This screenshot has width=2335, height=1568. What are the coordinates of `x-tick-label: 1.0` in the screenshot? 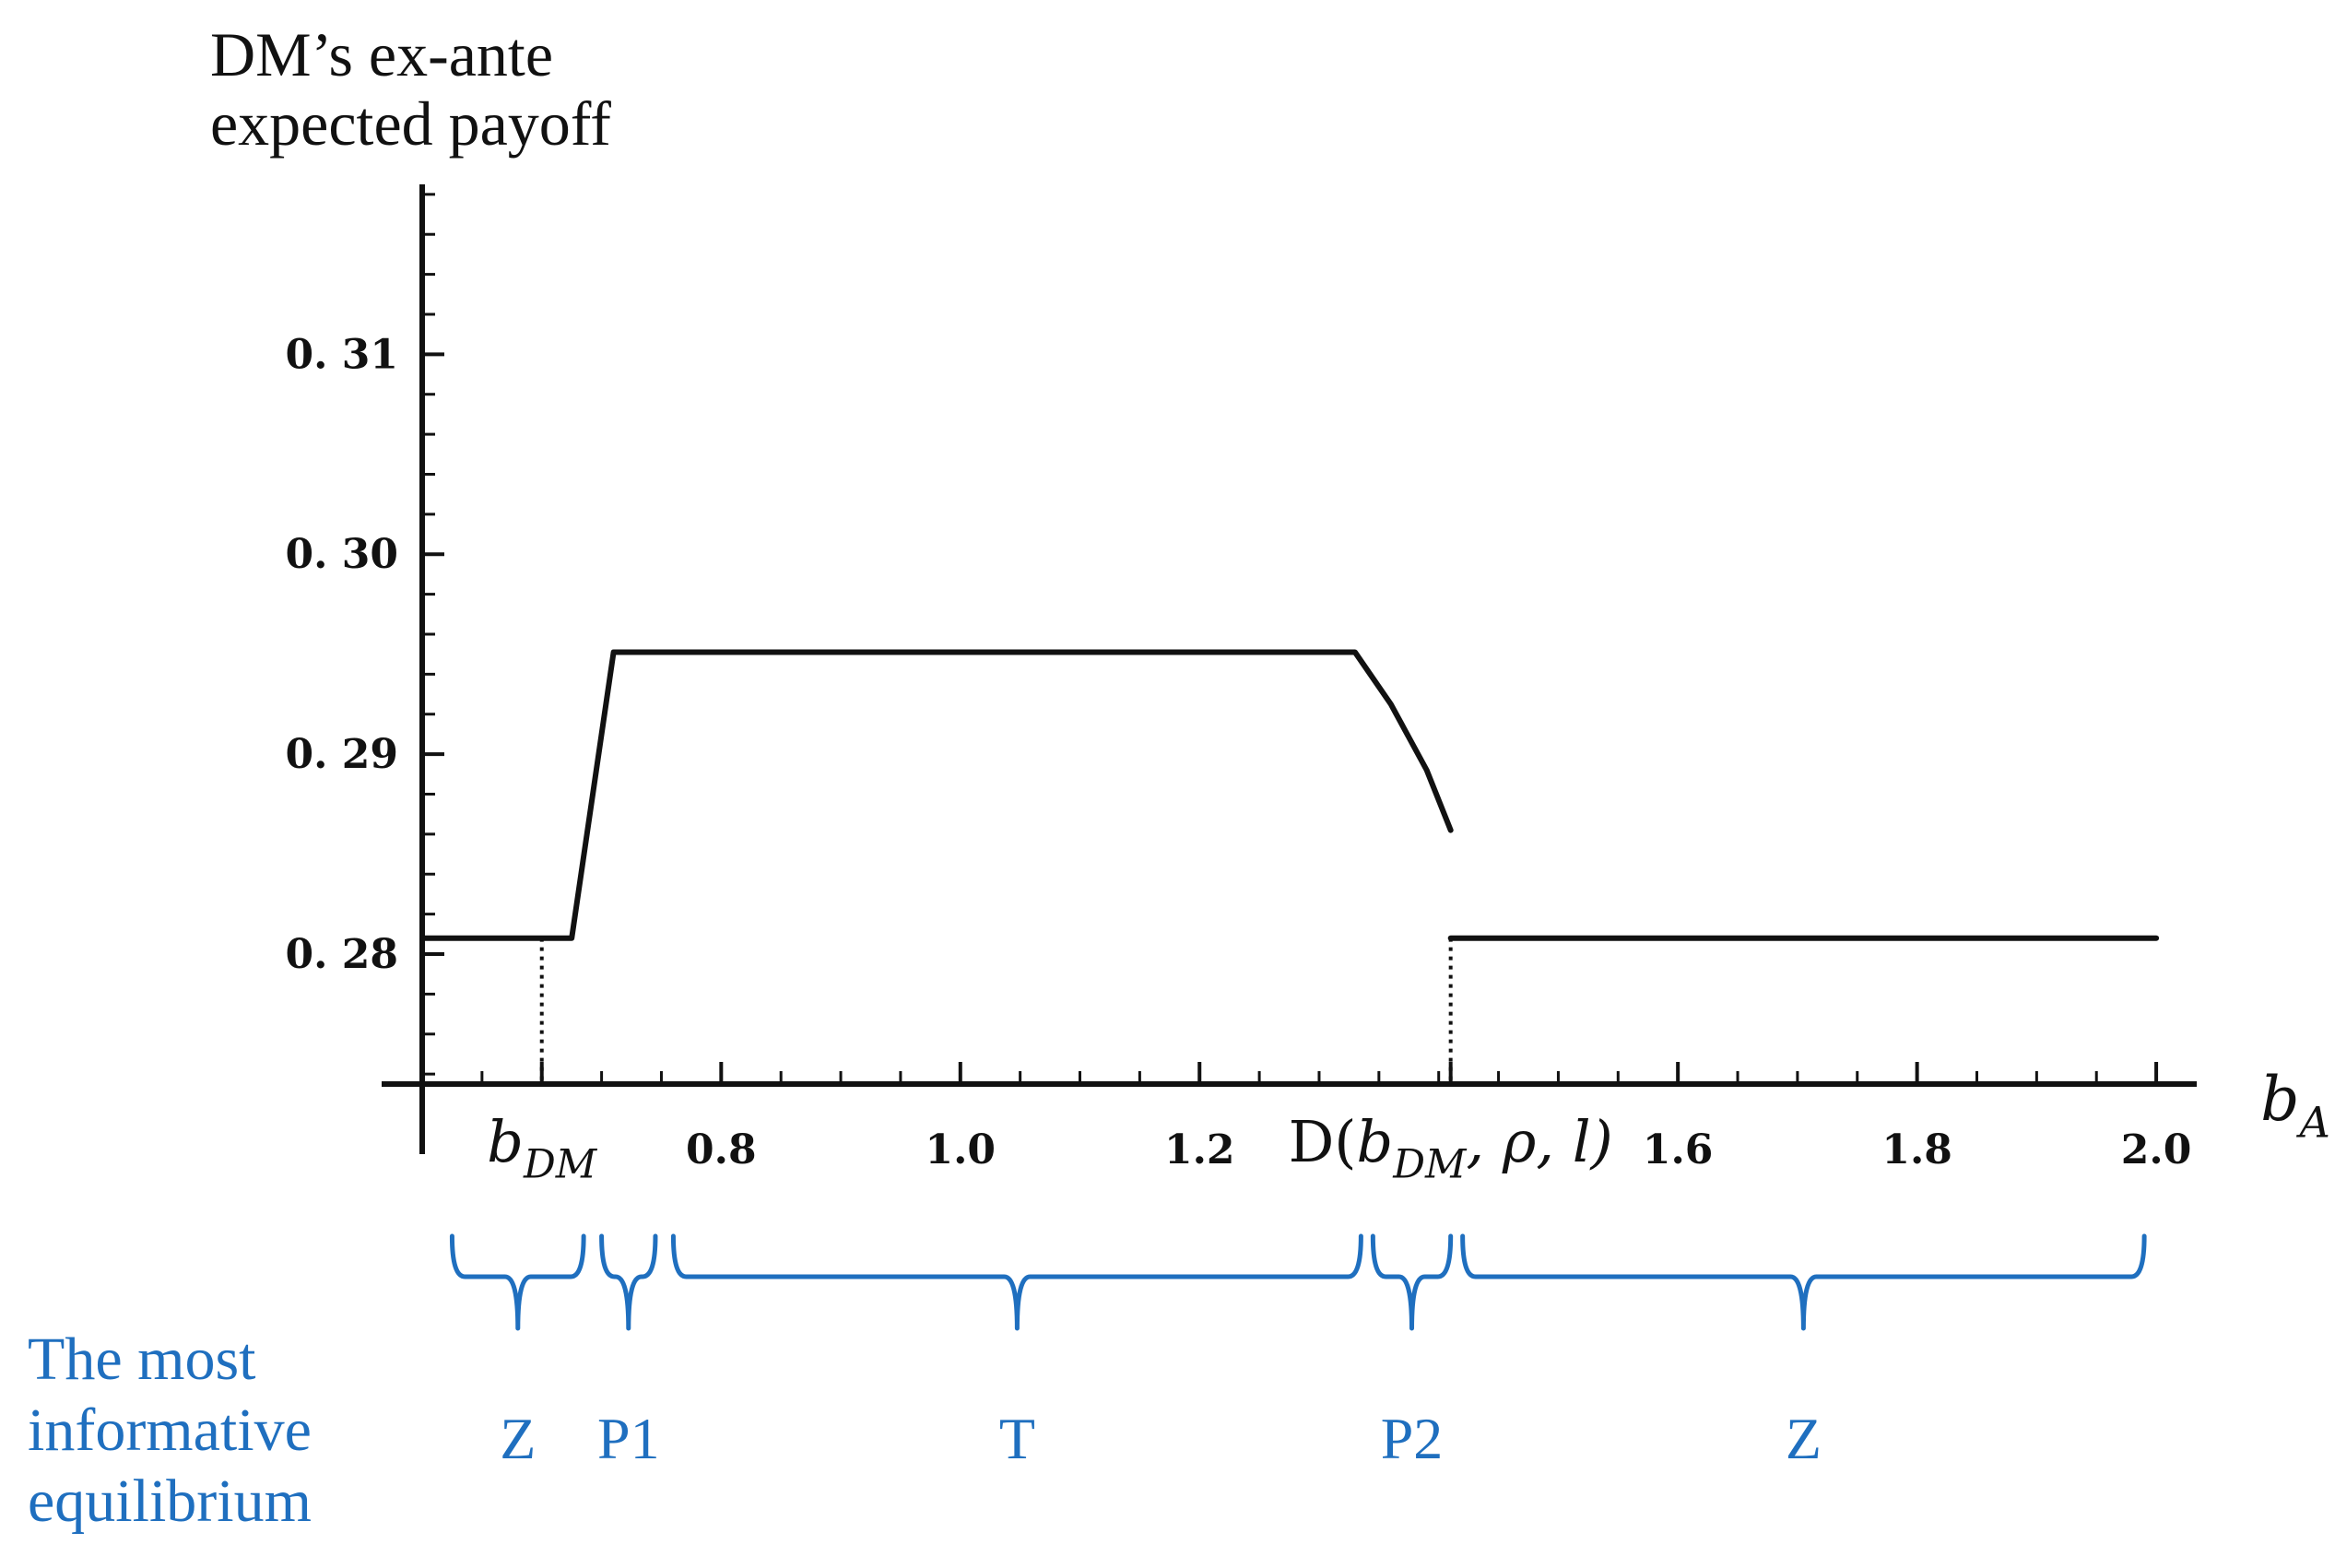 It's located at (961, 1149).